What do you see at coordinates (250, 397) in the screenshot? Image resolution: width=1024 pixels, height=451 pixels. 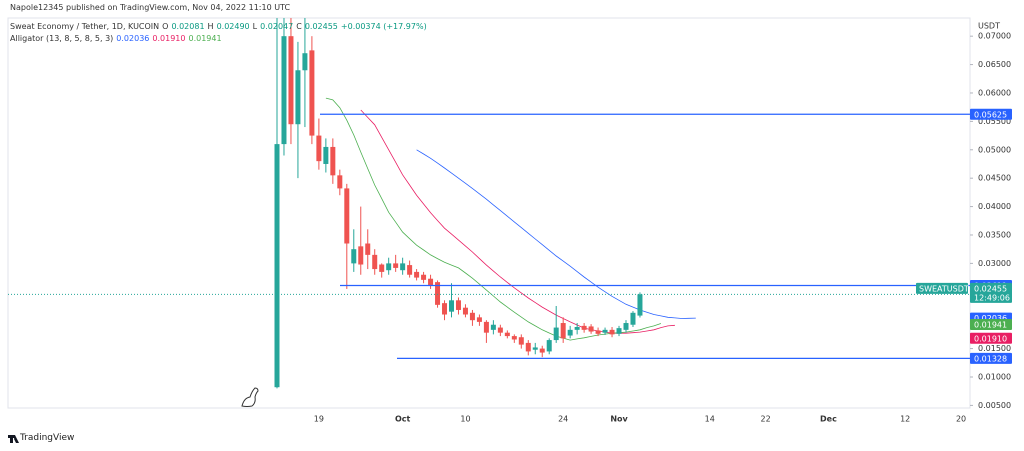 I see `logo-mascot` at bounding box center [250, 397].